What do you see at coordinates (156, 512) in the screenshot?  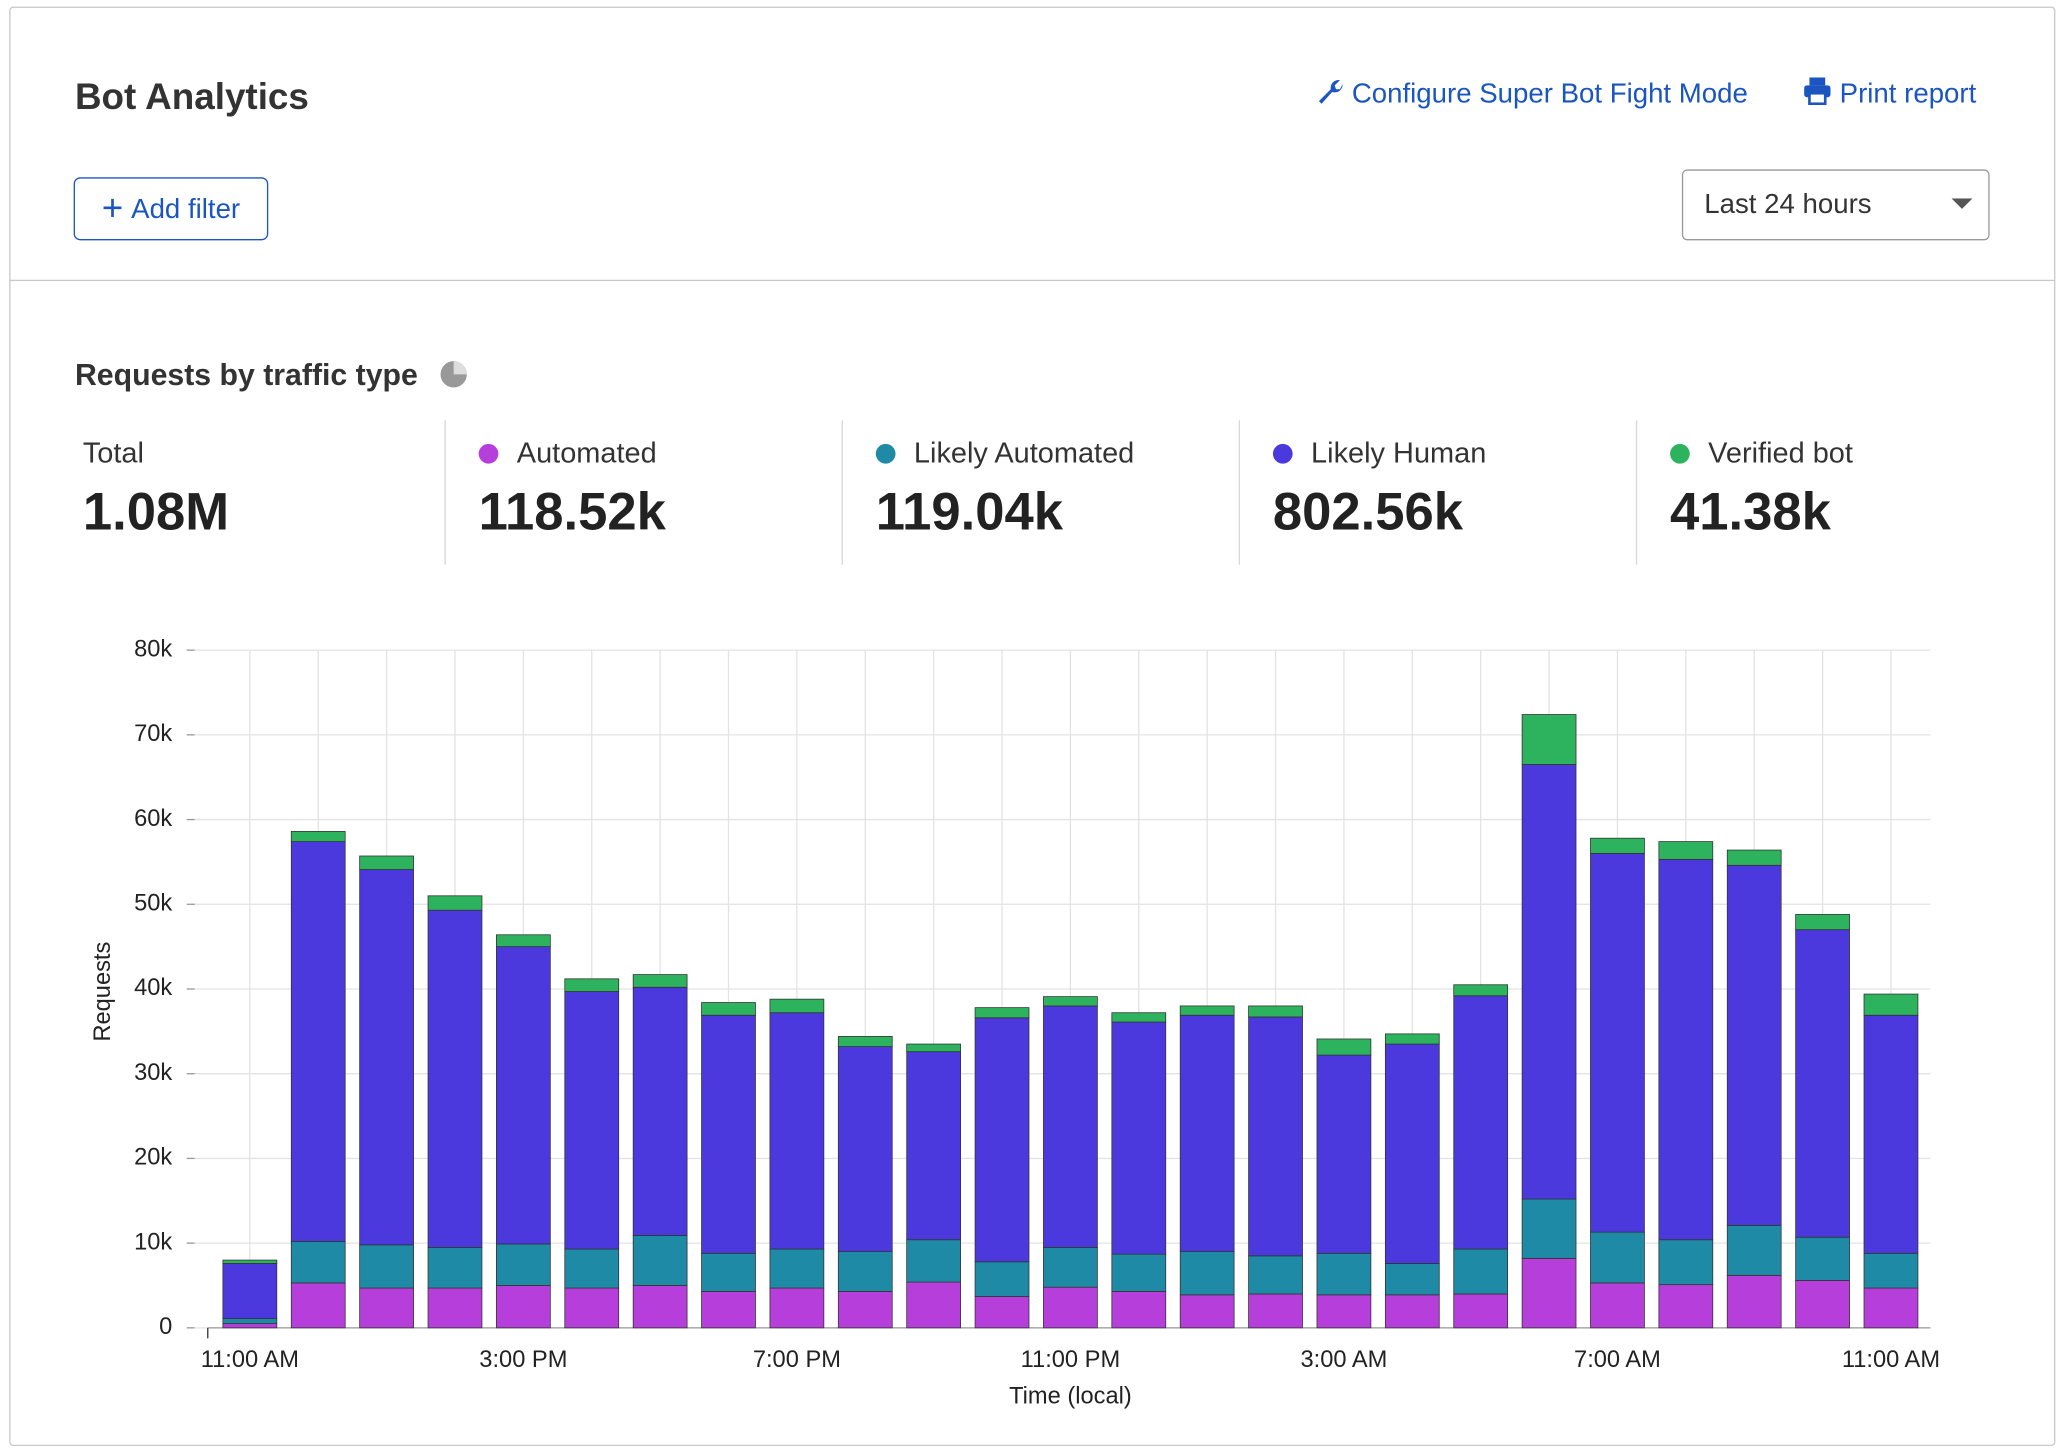 I see `stat-value: 1.08M` at bounding box center [156, 512].